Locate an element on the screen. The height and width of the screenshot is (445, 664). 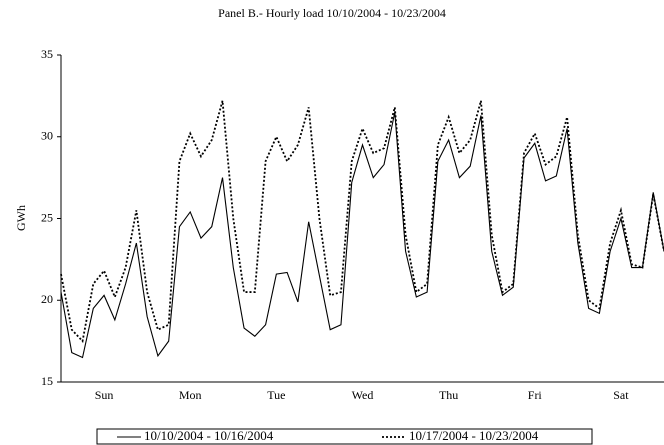
x-tick-label: Tue is located at coordinates (276, 395).